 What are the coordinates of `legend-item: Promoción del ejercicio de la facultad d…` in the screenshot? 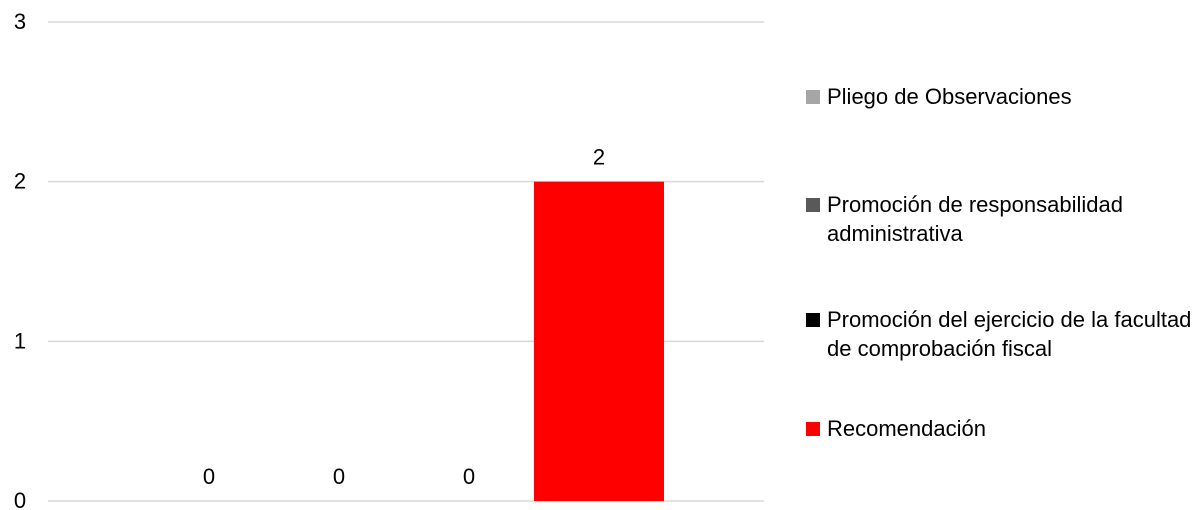 It's located at (1001, 334).